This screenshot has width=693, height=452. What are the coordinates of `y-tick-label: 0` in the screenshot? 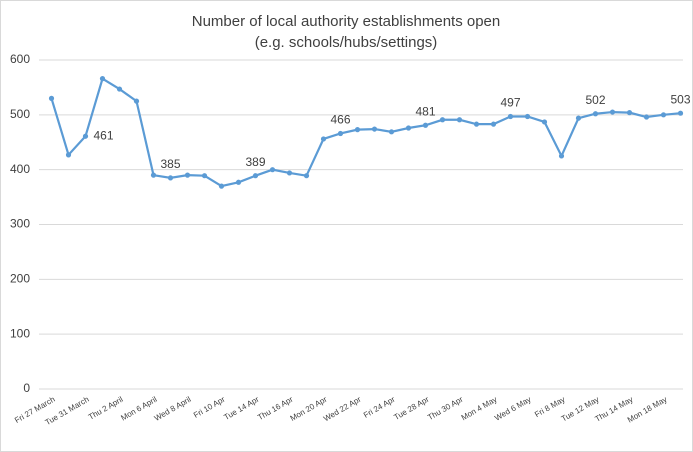 It's located at (26, 388).